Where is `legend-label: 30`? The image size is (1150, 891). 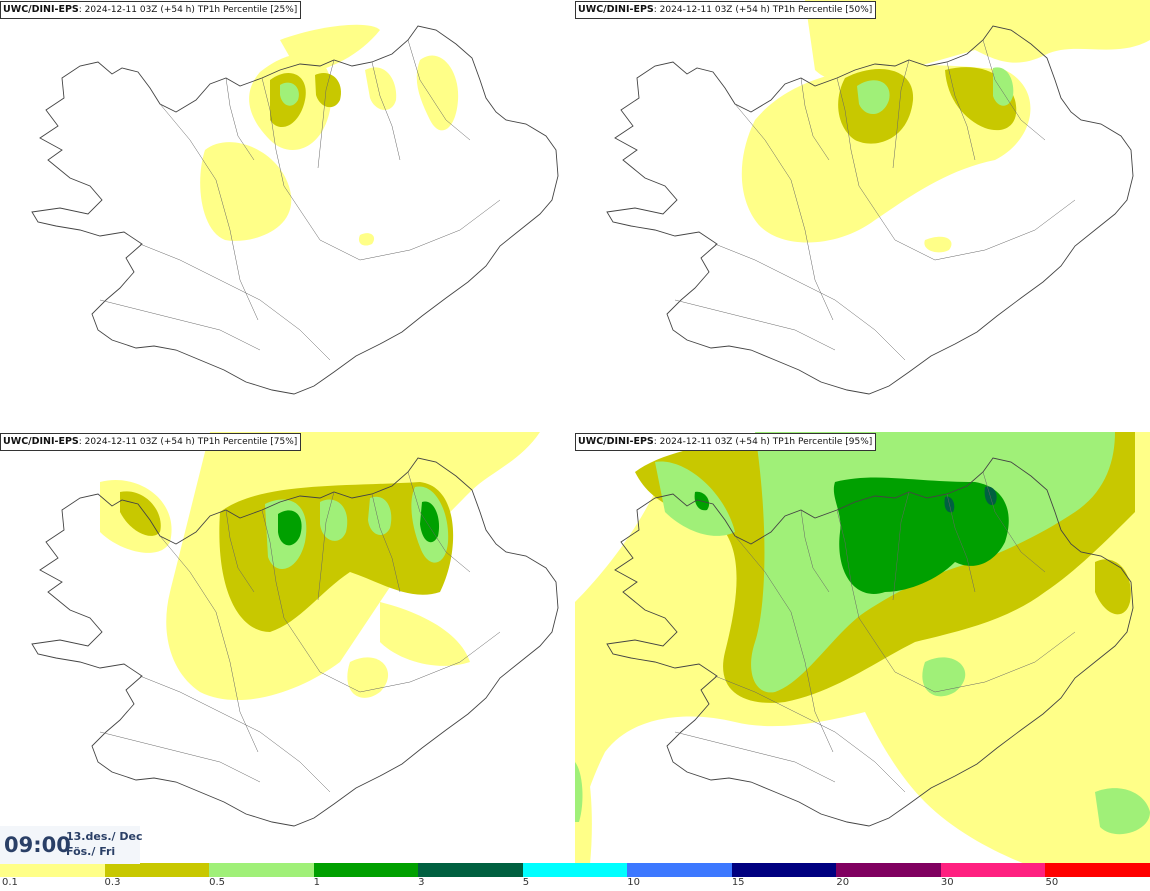 legend-label: 30 is located at coordinates (947, 882).